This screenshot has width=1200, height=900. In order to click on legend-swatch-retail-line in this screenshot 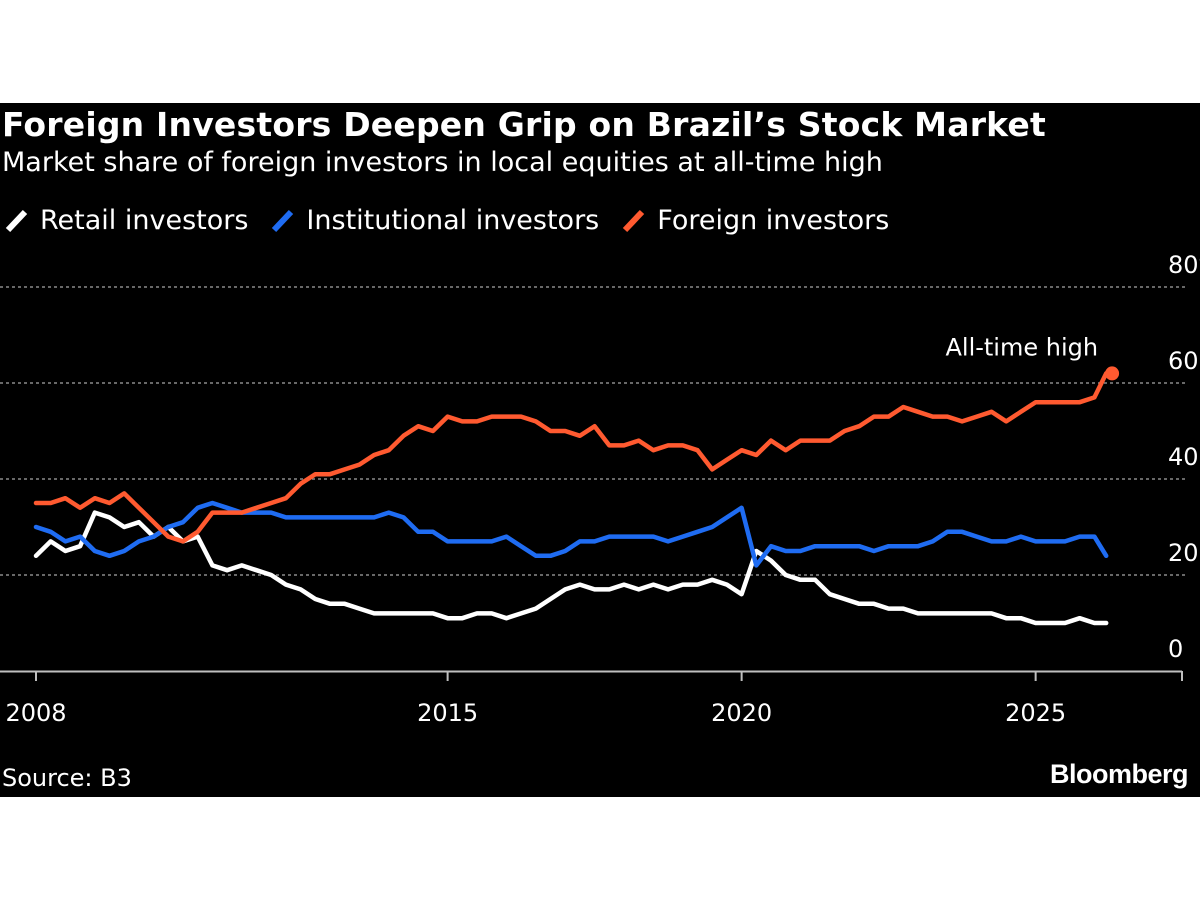, I will do `click(16, 220)`.